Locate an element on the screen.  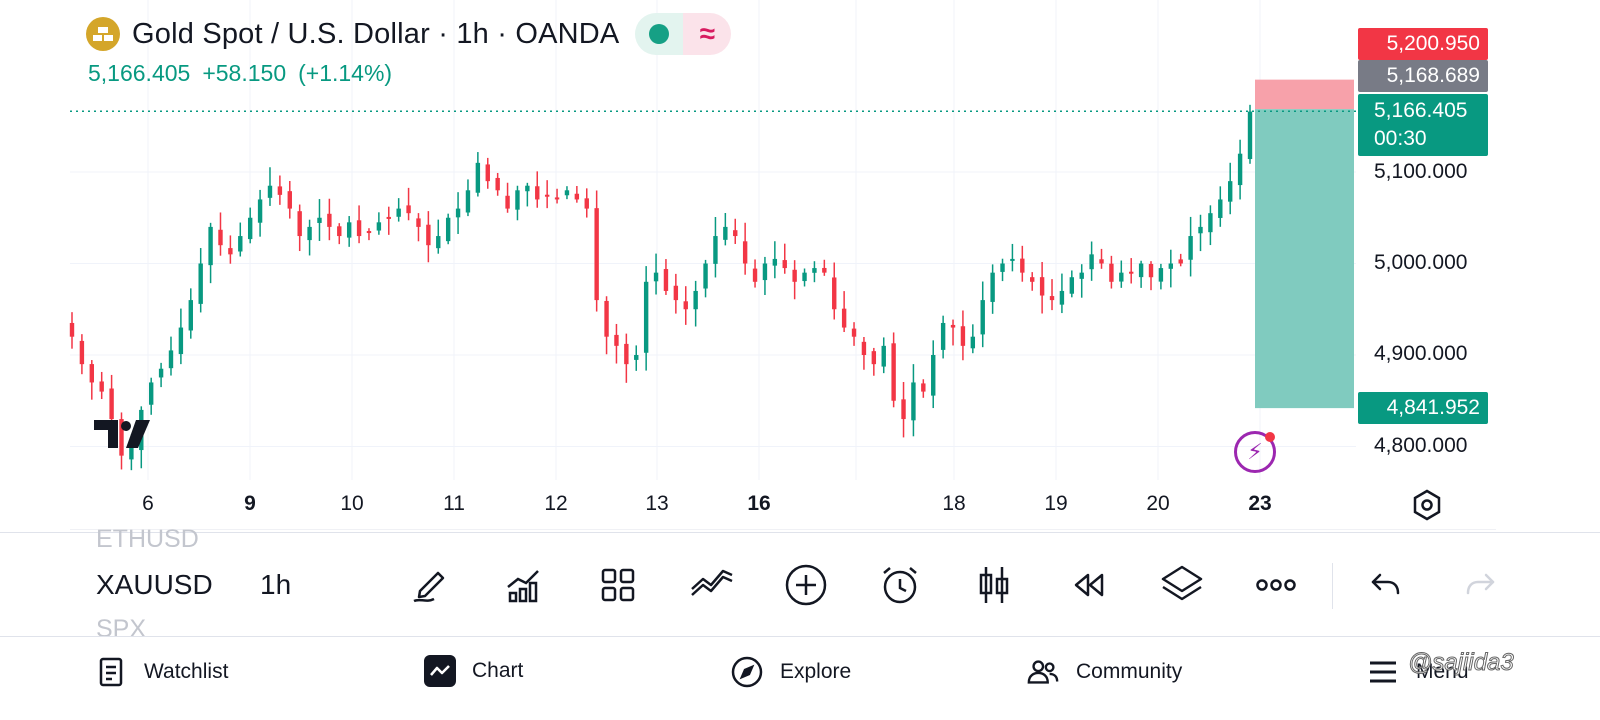
nav-explore: Explore is located at coordinates (790, 672).